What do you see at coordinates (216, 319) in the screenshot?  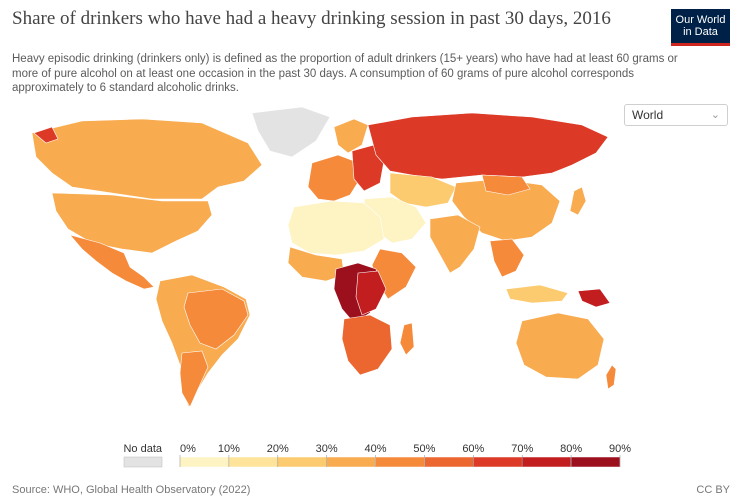 I see `region-brazil` at bounding box center [216, 319].